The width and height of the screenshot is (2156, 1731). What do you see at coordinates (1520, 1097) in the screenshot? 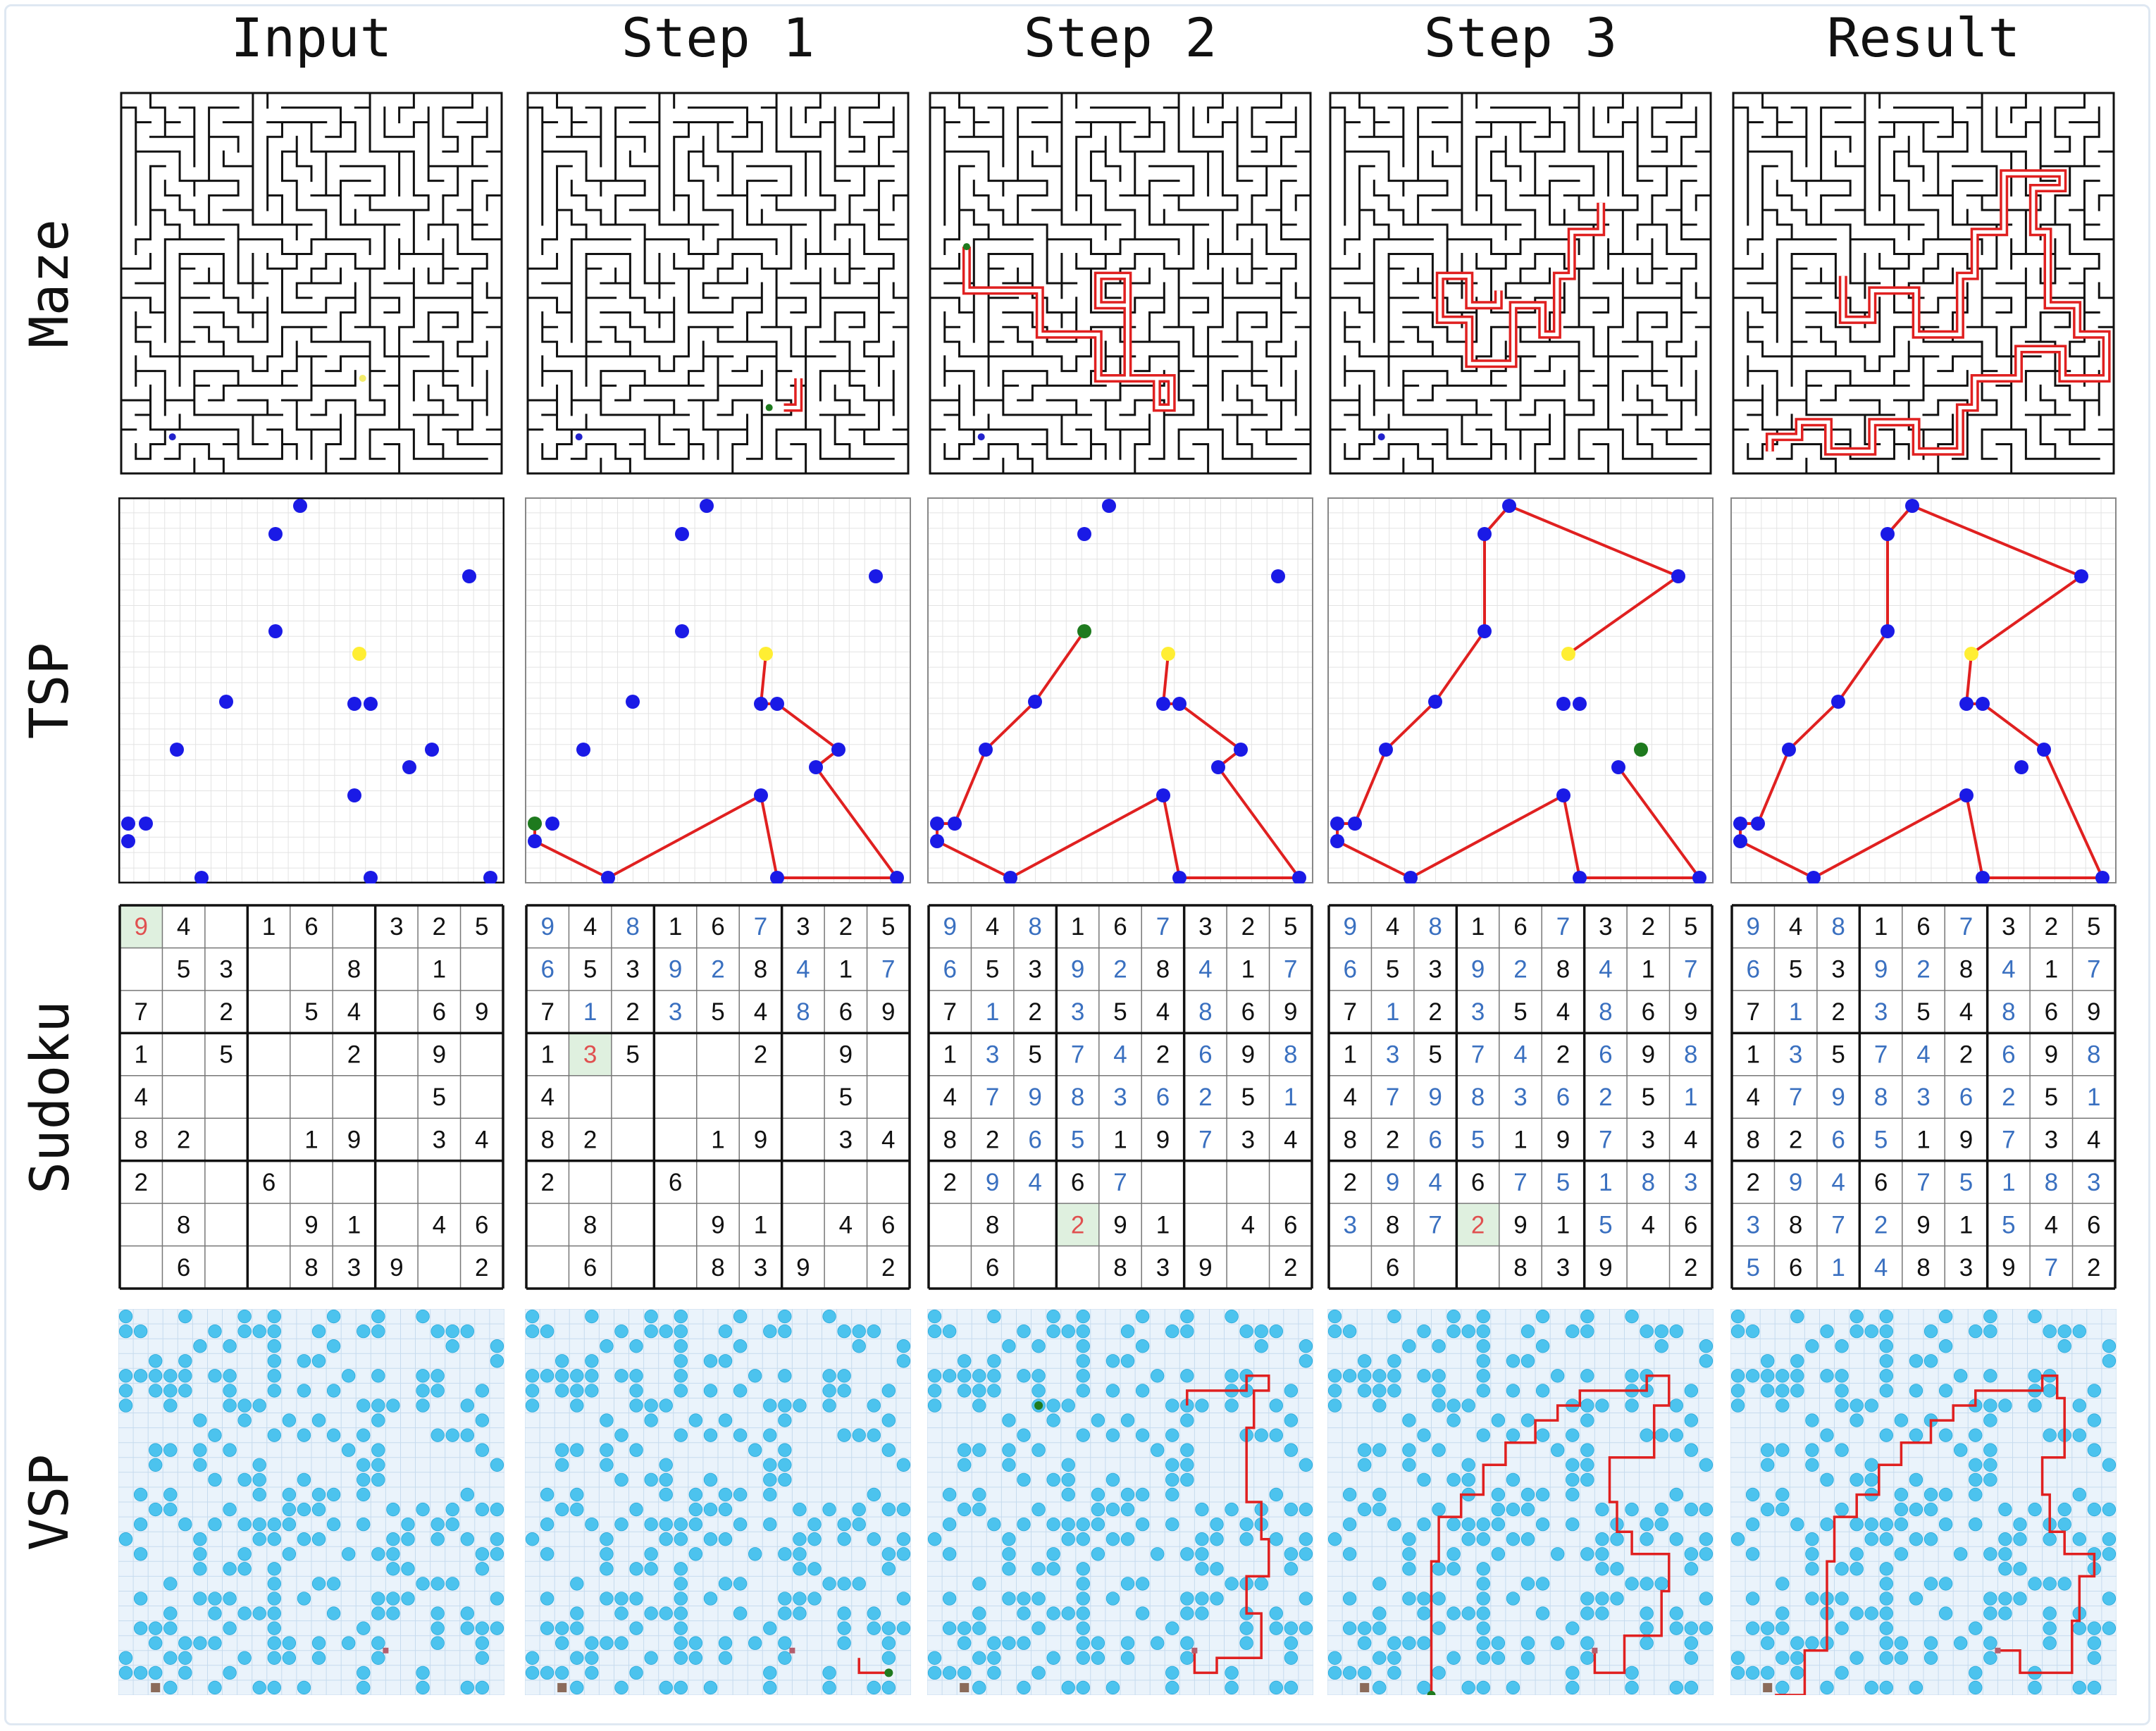
I see `sudoku-box-lines` at bounding box center [1520, 1097].